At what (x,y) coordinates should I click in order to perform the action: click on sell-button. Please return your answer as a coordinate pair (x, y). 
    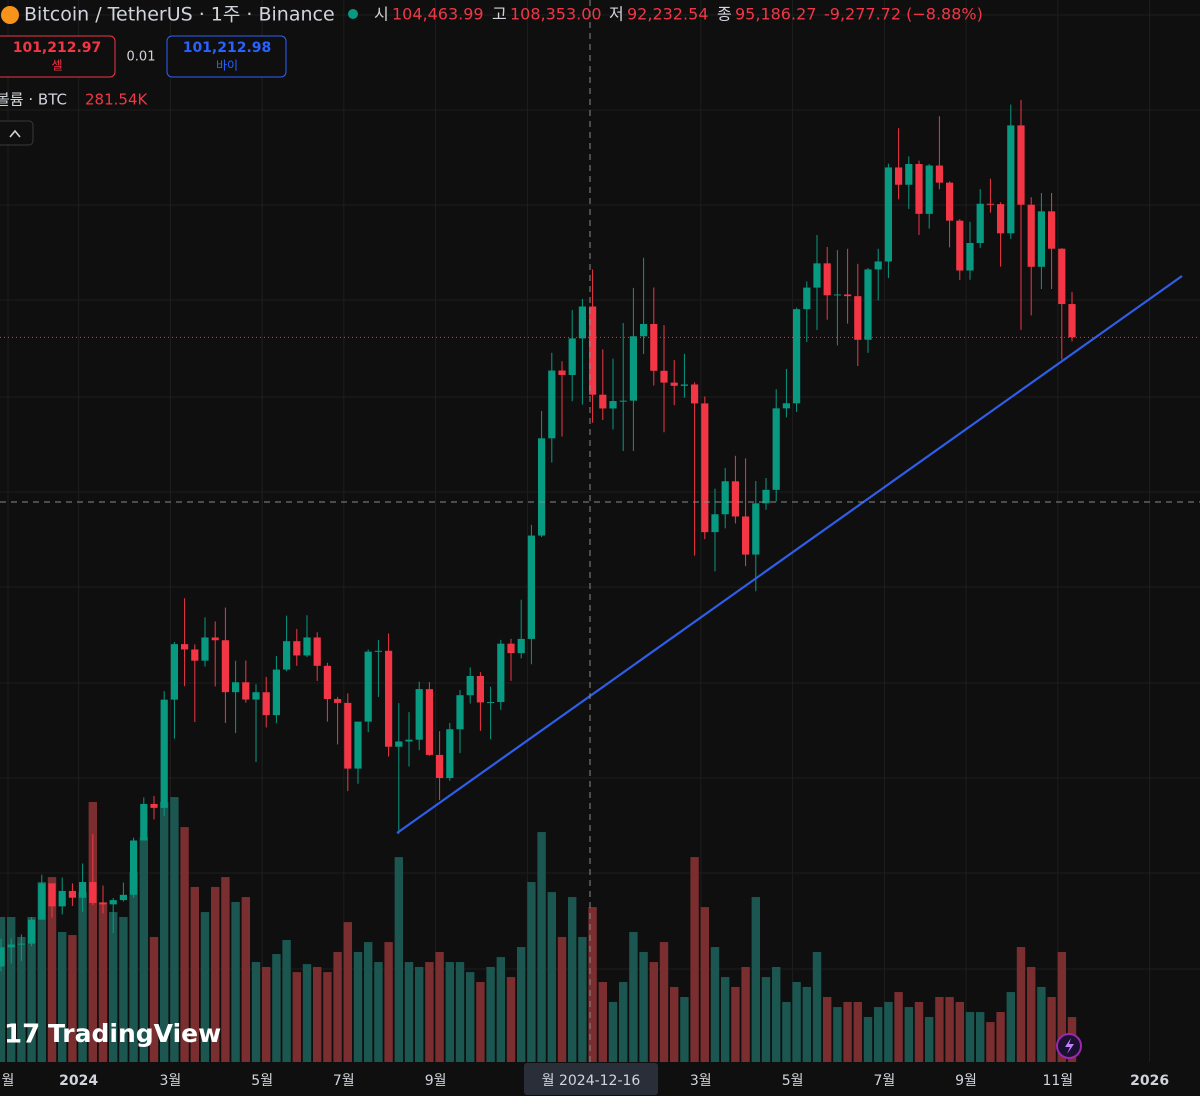
    Looking at the image, I should click on (58, 56).